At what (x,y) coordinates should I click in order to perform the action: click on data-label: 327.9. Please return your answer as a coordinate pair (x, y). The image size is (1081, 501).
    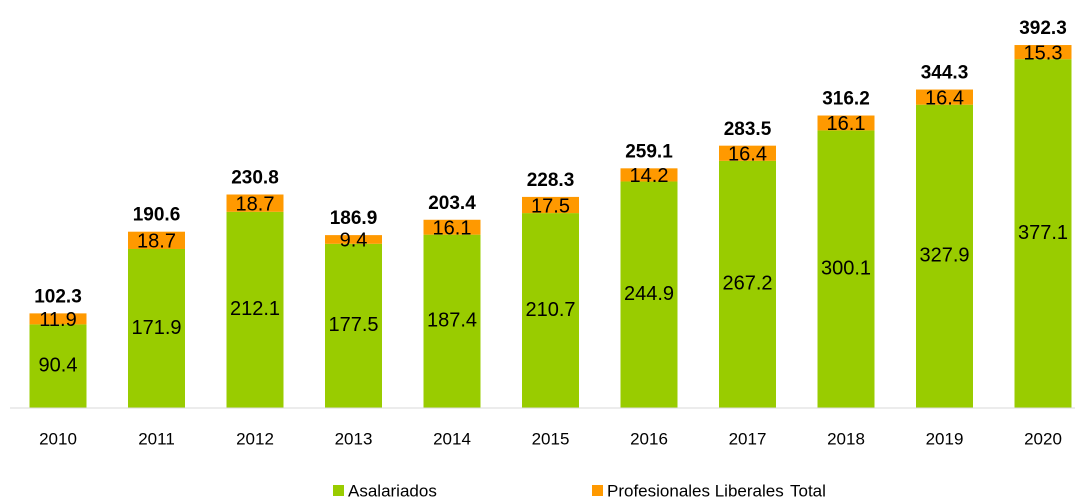
    Looking at the image, I should click on (944, 256).